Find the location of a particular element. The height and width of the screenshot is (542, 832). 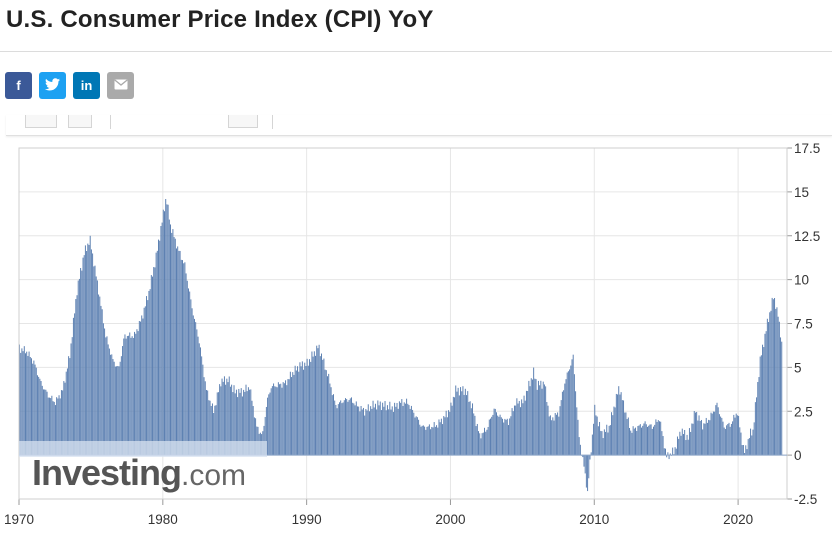

twitter-share-button is located at coordinates (52, 85).